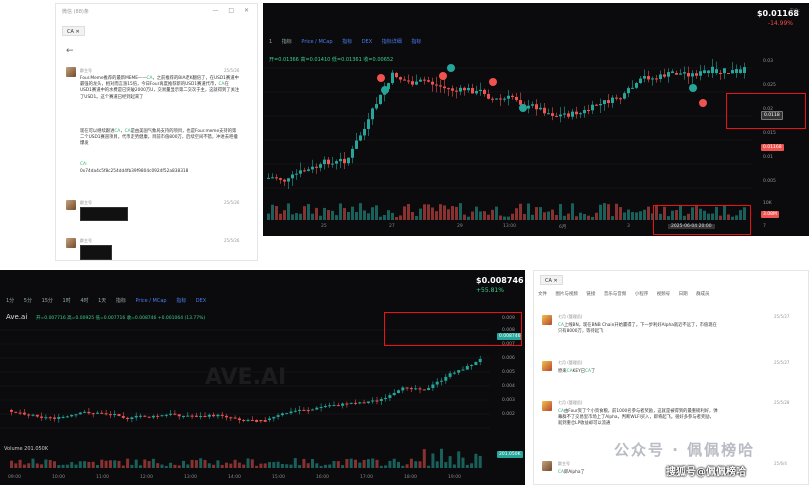 The image size is (809, 485). I want to click on toolbar-item: 15分, so click(47, 301).